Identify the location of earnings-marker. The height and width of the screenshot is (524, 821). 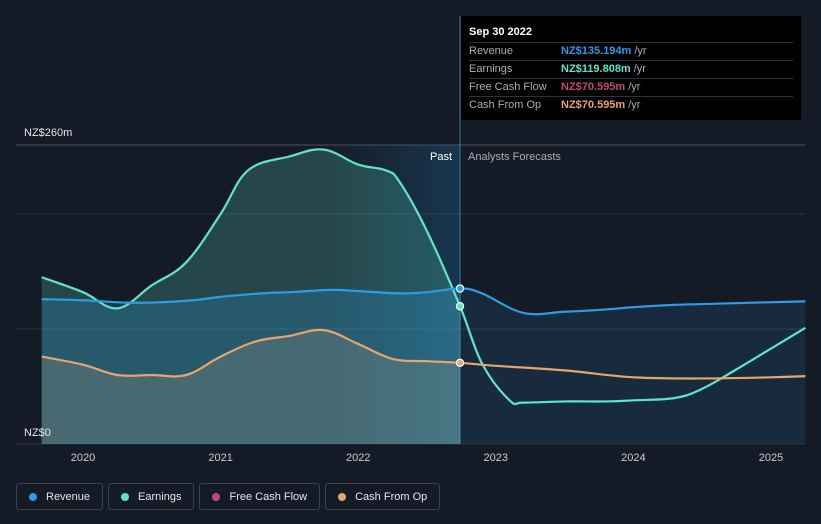
(460, 306).